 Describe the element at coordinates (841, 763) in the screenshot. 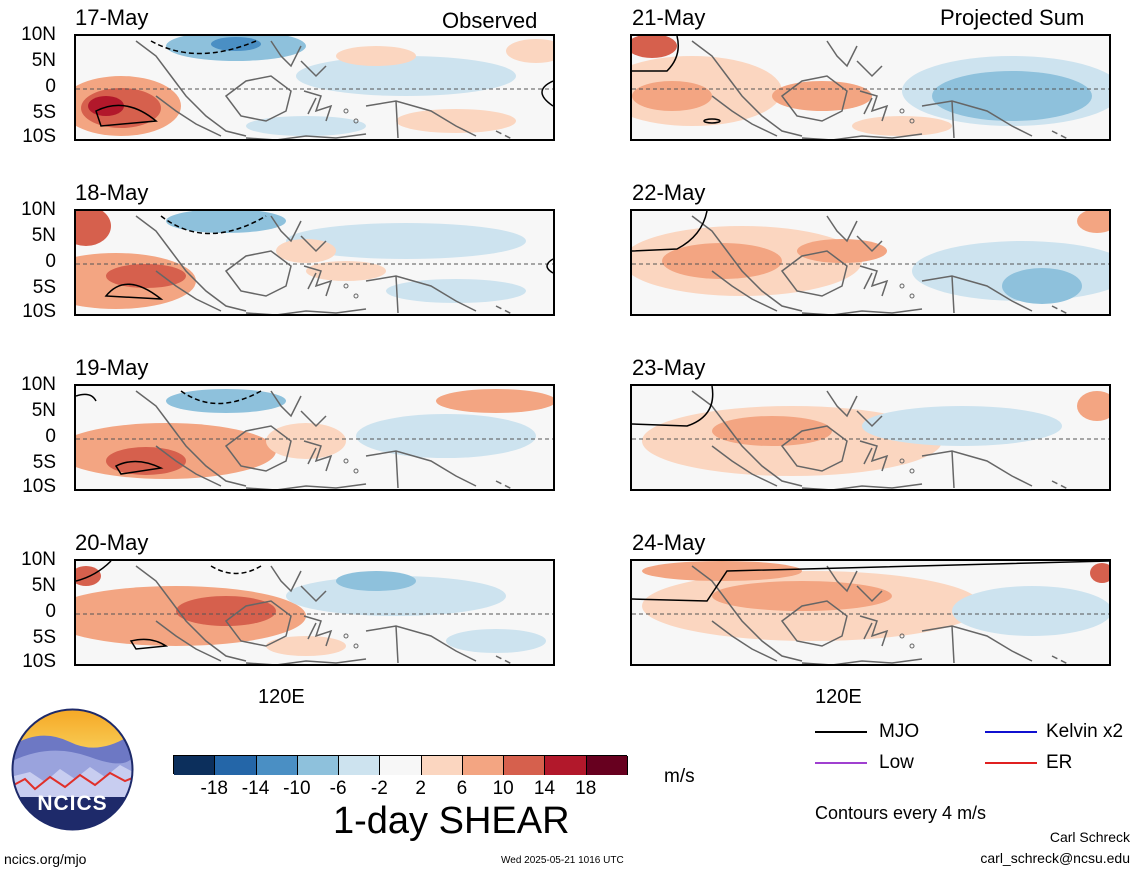

I see `legend-low-swatch` at that location.